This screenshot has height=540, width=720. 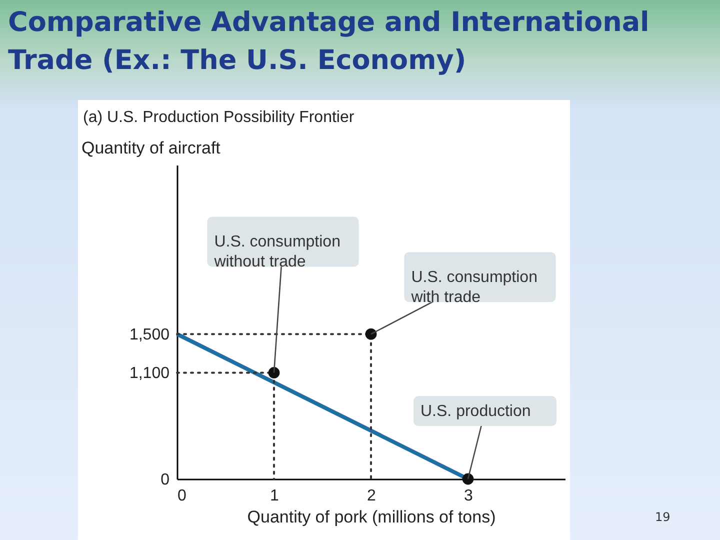 What do you see at coordinates (276, 252) in the screenshot?
I see `annotation: U.S. consumption without trade` at bounding box center [276, 252].